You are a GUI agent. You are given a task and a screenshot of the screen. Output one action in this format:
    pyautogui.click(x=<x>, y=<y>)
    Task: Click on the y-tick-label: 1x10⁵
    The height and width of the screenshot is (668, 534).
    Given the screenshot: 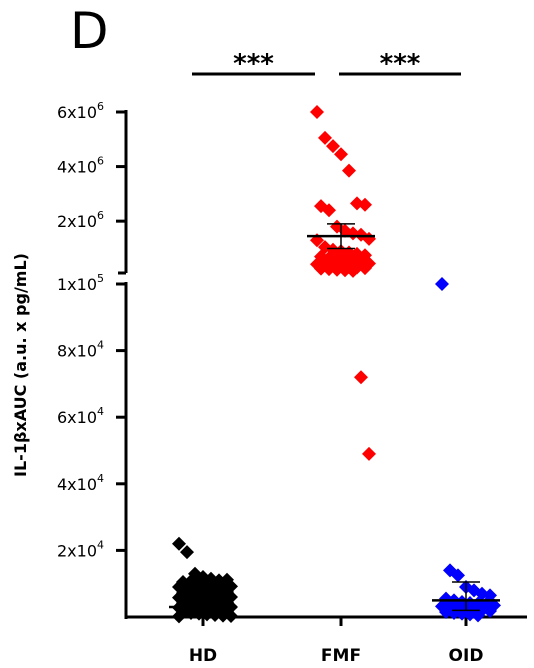 What is the action you would take?
    pyautogui.click(x=80, y=283)
    